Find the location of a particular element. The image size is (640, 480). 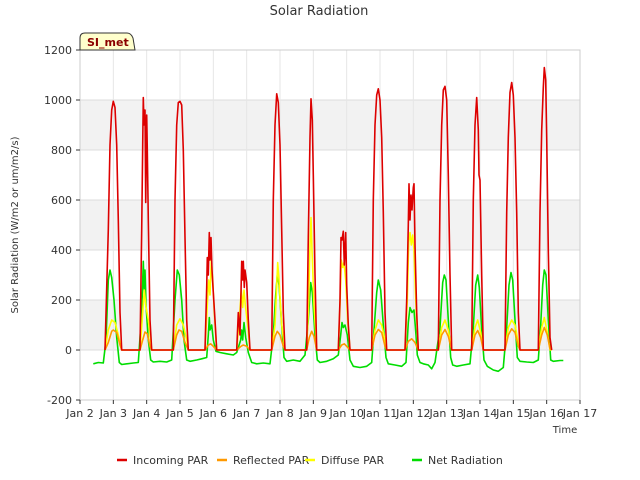

y-tick-label: 0 is located at coordinates (68, 350).